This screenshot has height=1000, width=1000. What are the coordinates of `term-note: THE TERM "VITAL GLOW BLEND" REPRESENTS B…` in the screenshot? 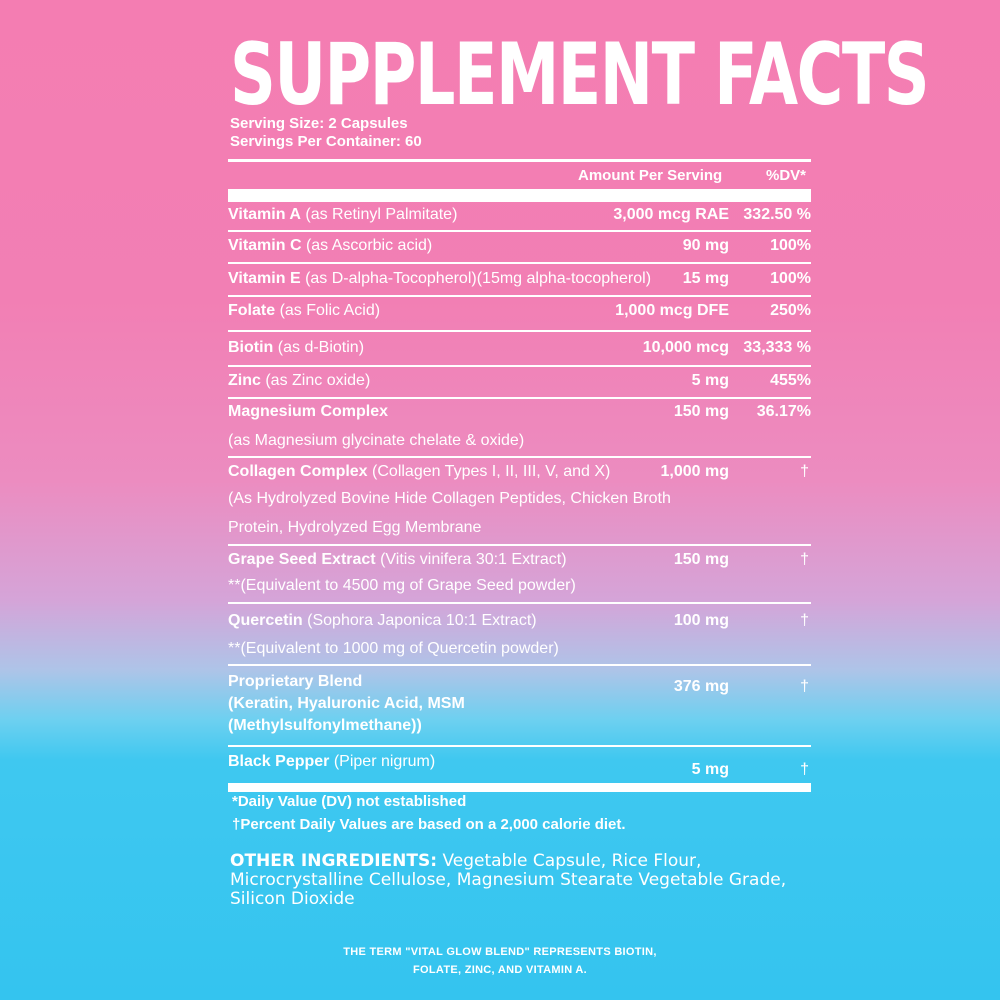 It's located at (500, 961).